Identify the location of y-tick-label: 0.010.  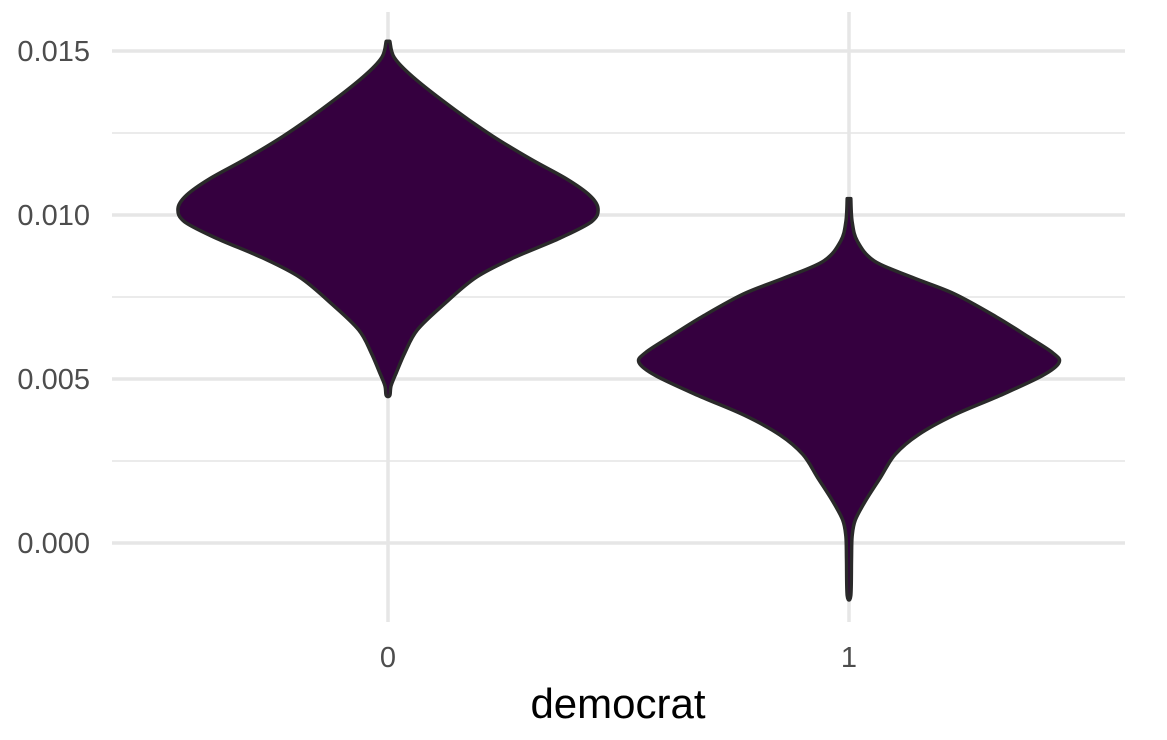
(53, 216).